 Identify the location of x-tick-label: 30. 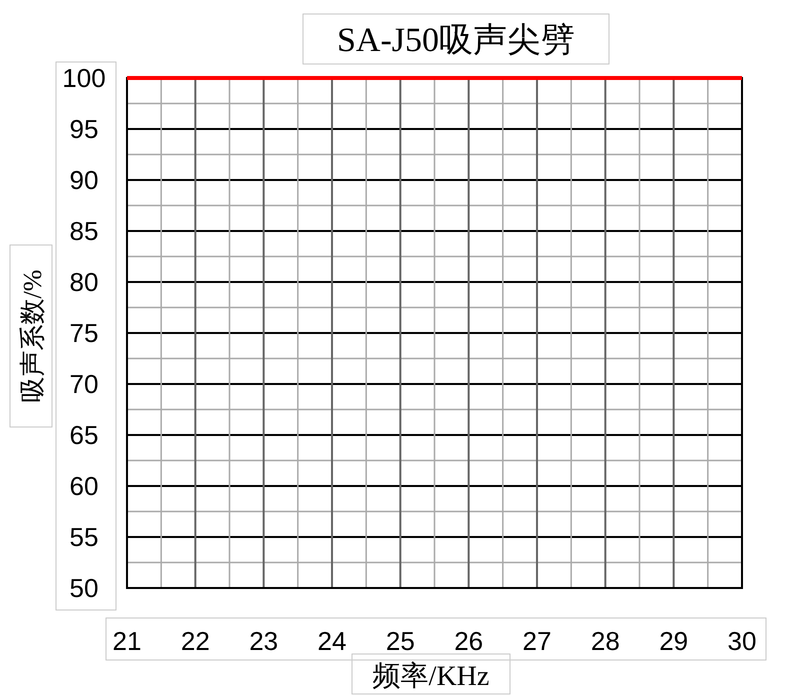
(742, 641).